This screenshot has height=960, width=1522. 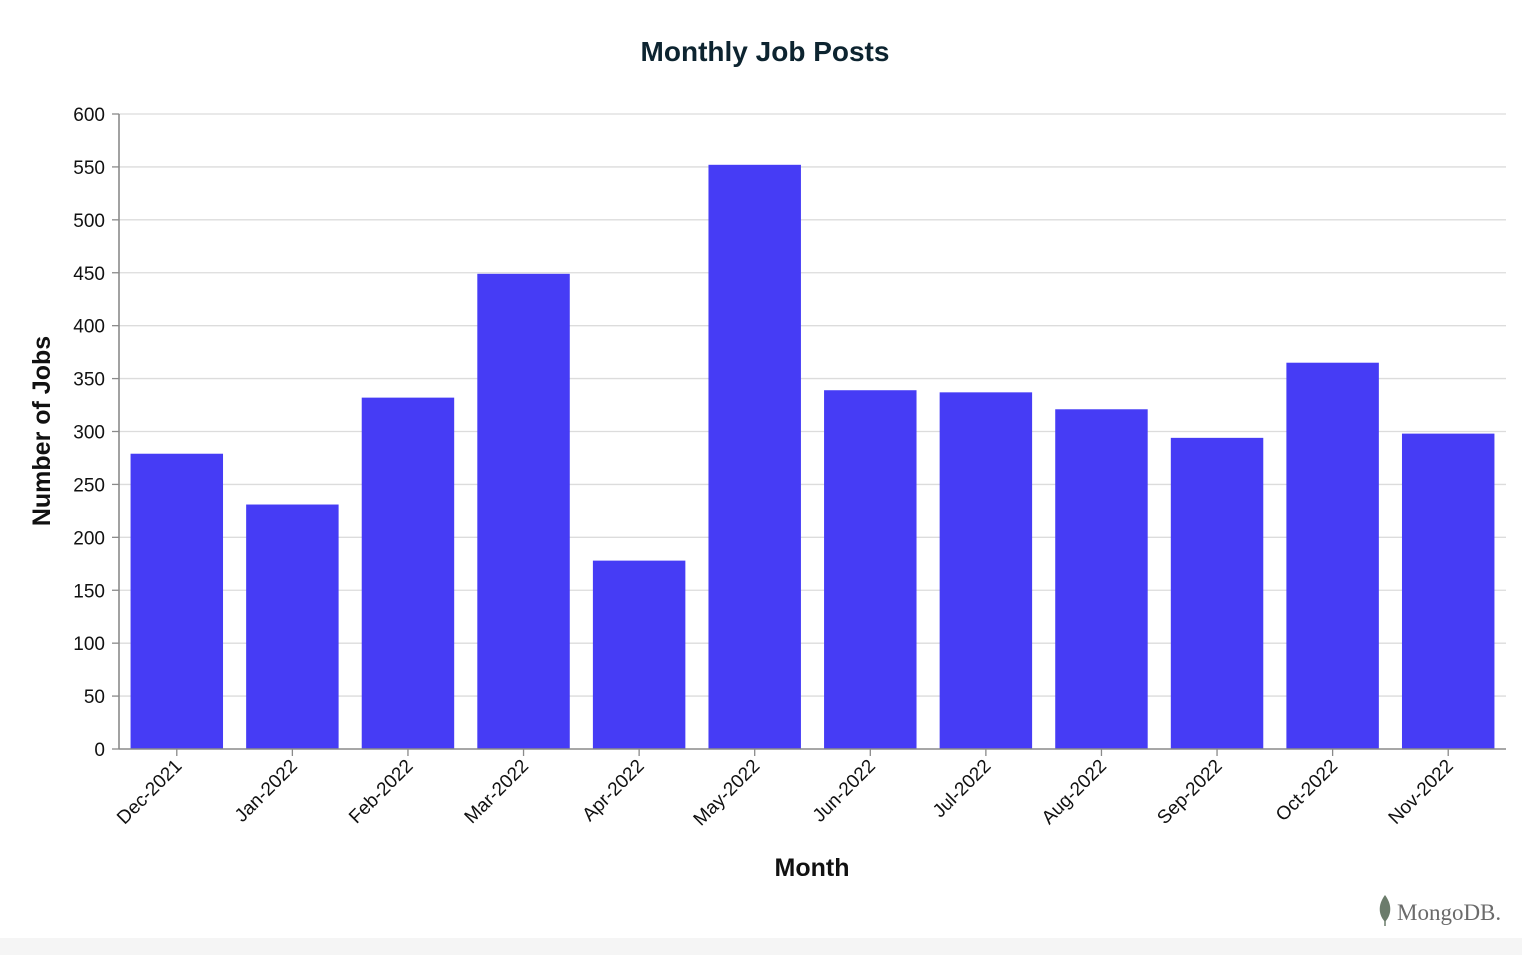 What do you see at coordinates (1421, 792) in the screenshot?
I see `x-tick-label: Nov-2022` at bounding box center [1421, 792].